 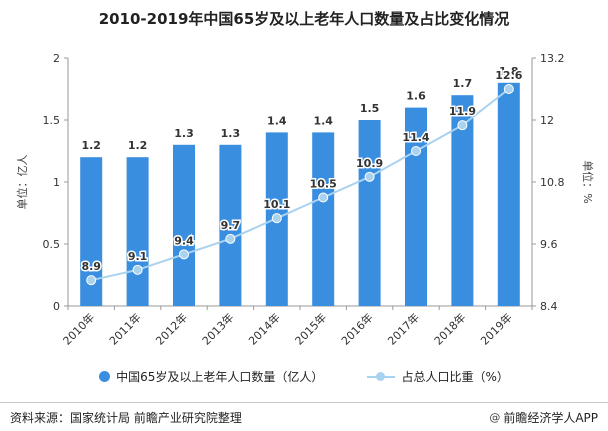 I want to click on legend-item-bar: 中国65岁及以上老年人口数量（亿人）, so click(x=211, y=376).